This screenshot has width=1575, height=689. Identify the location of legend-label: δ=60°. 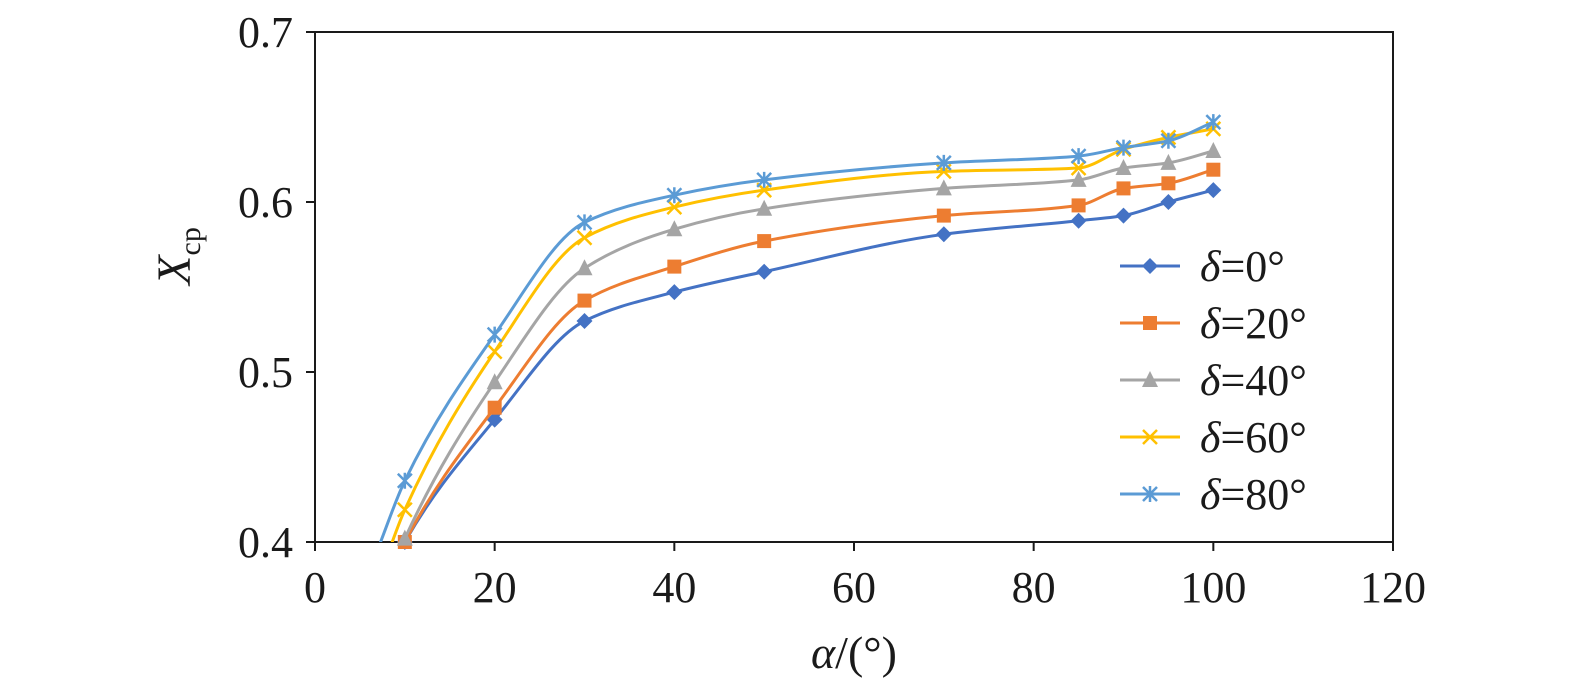
(1253, 437).